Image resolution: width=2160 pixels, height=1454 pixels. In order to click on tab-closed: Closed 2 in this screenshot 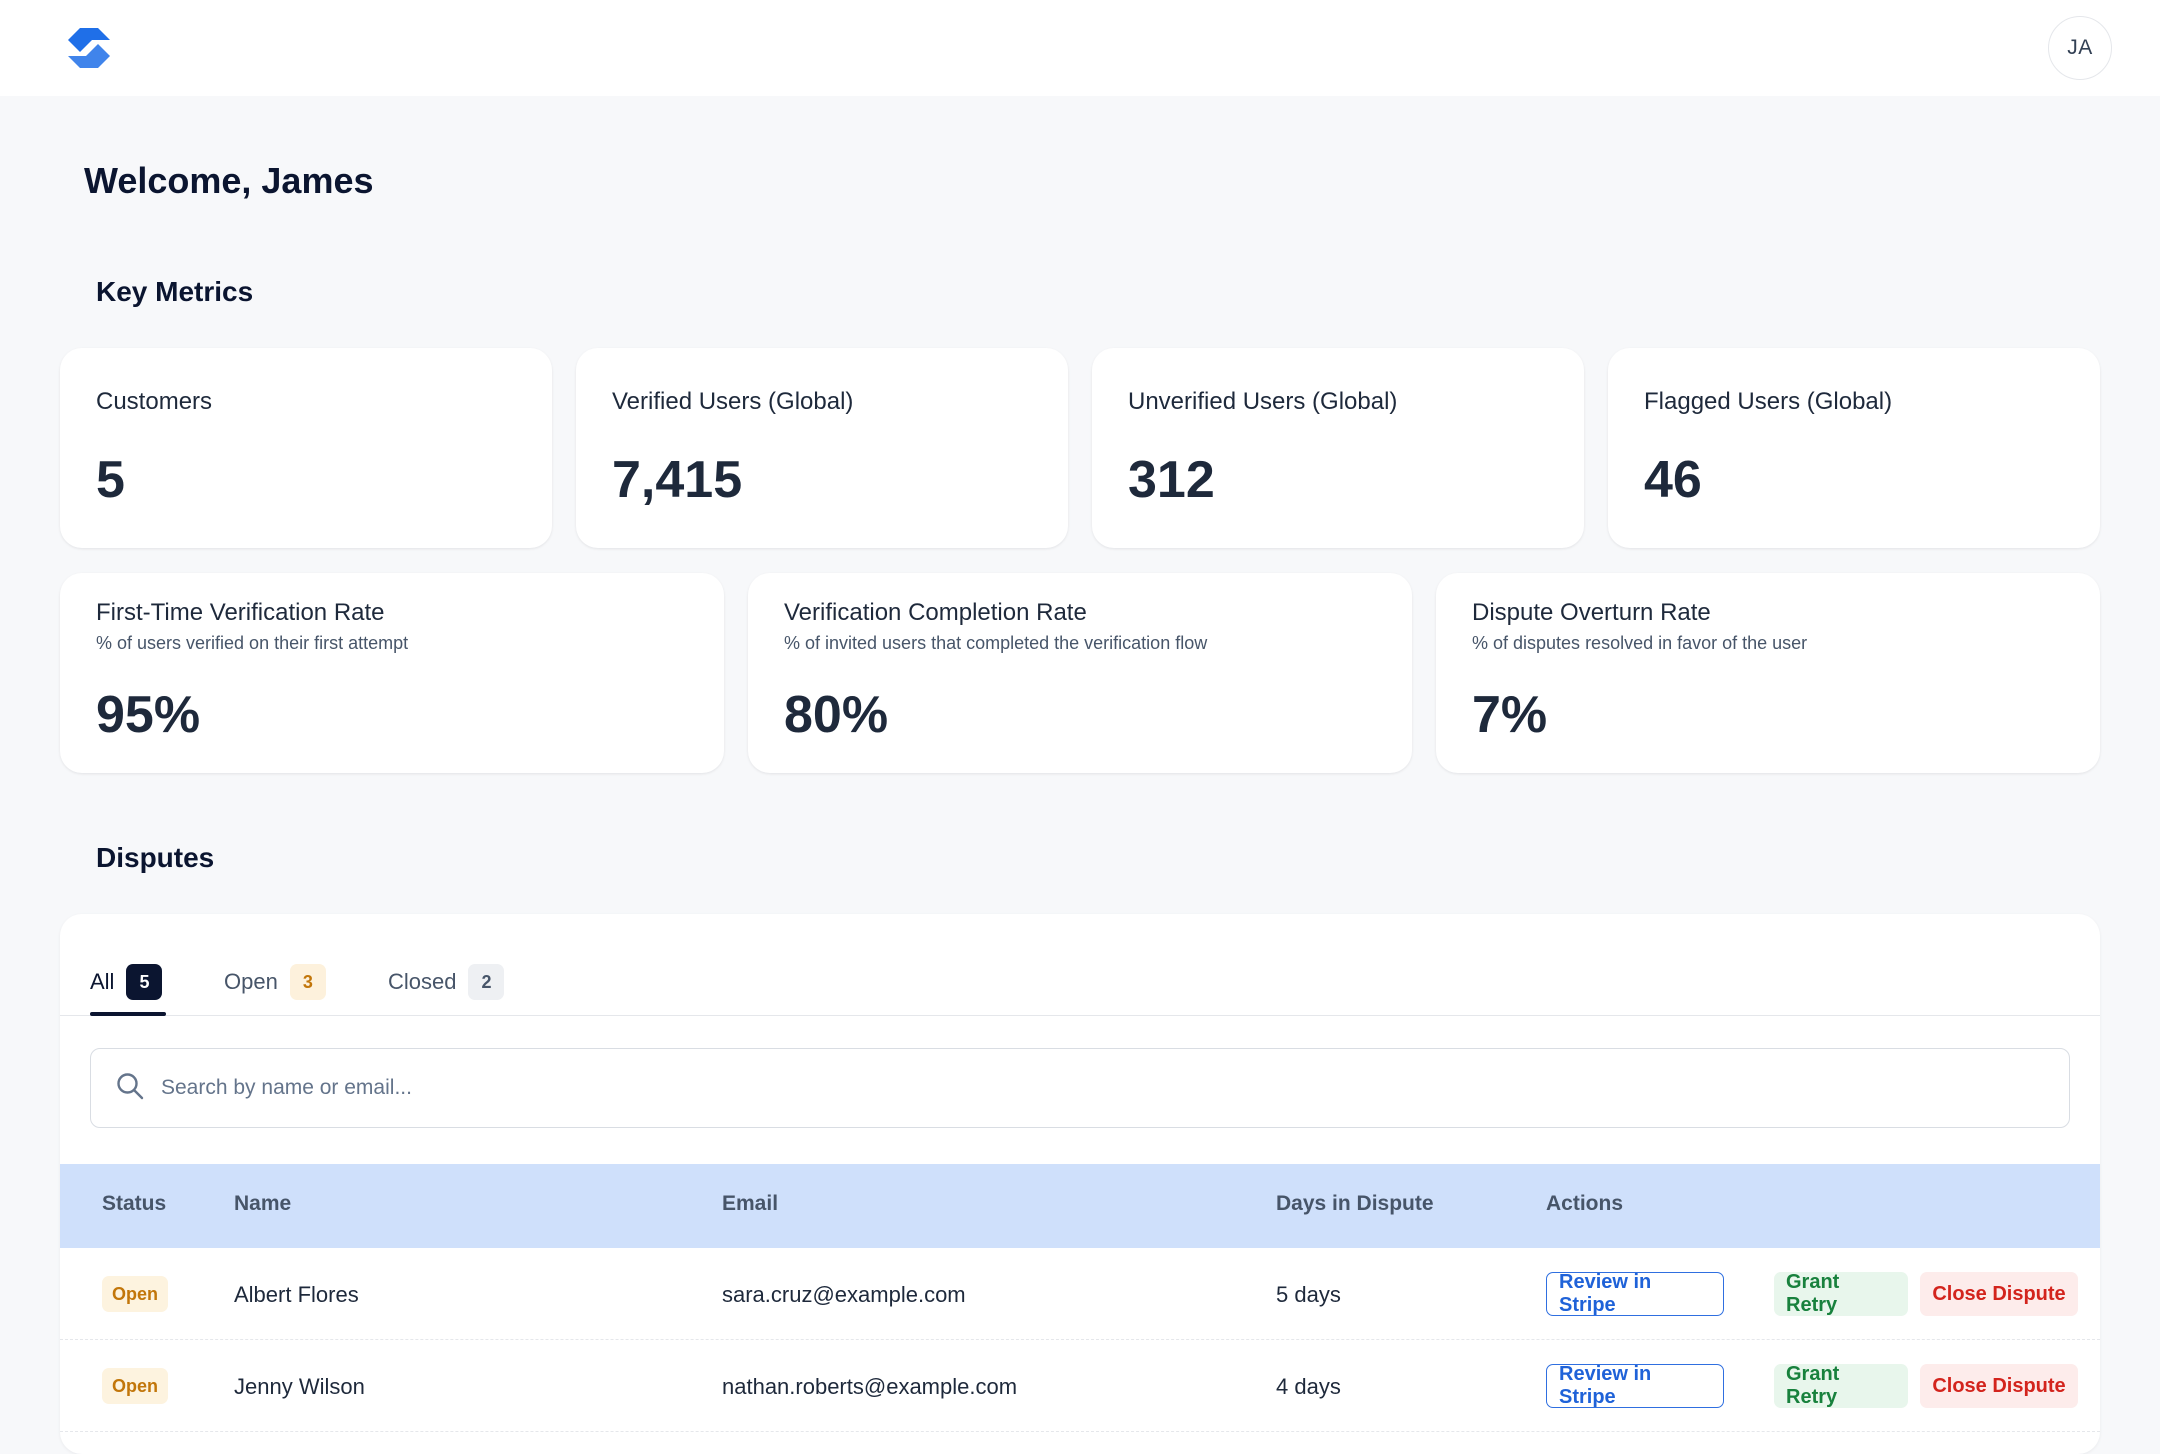, I will do `click(446, 982)`.